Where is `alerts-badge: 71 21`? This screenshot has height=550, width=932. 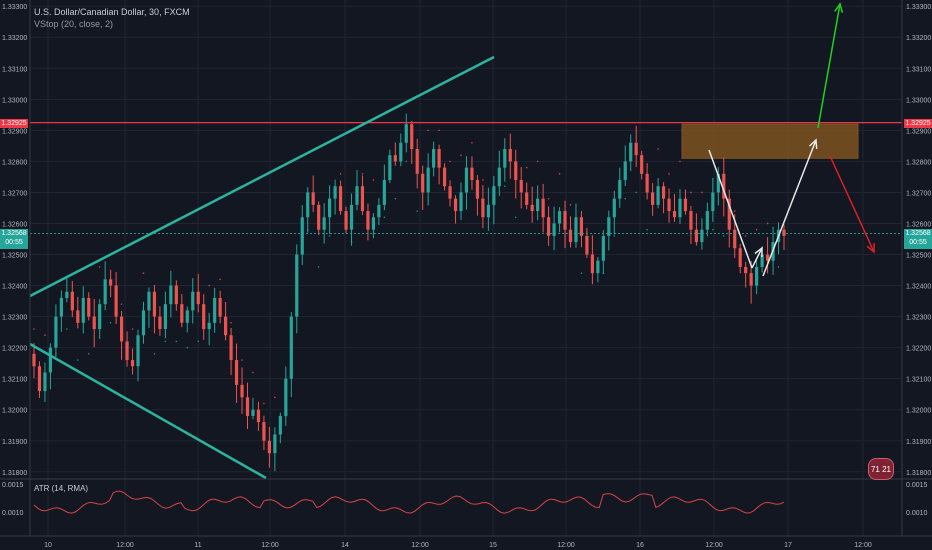
alerts-badge: 71 21 is located at coordinates (881, 469).